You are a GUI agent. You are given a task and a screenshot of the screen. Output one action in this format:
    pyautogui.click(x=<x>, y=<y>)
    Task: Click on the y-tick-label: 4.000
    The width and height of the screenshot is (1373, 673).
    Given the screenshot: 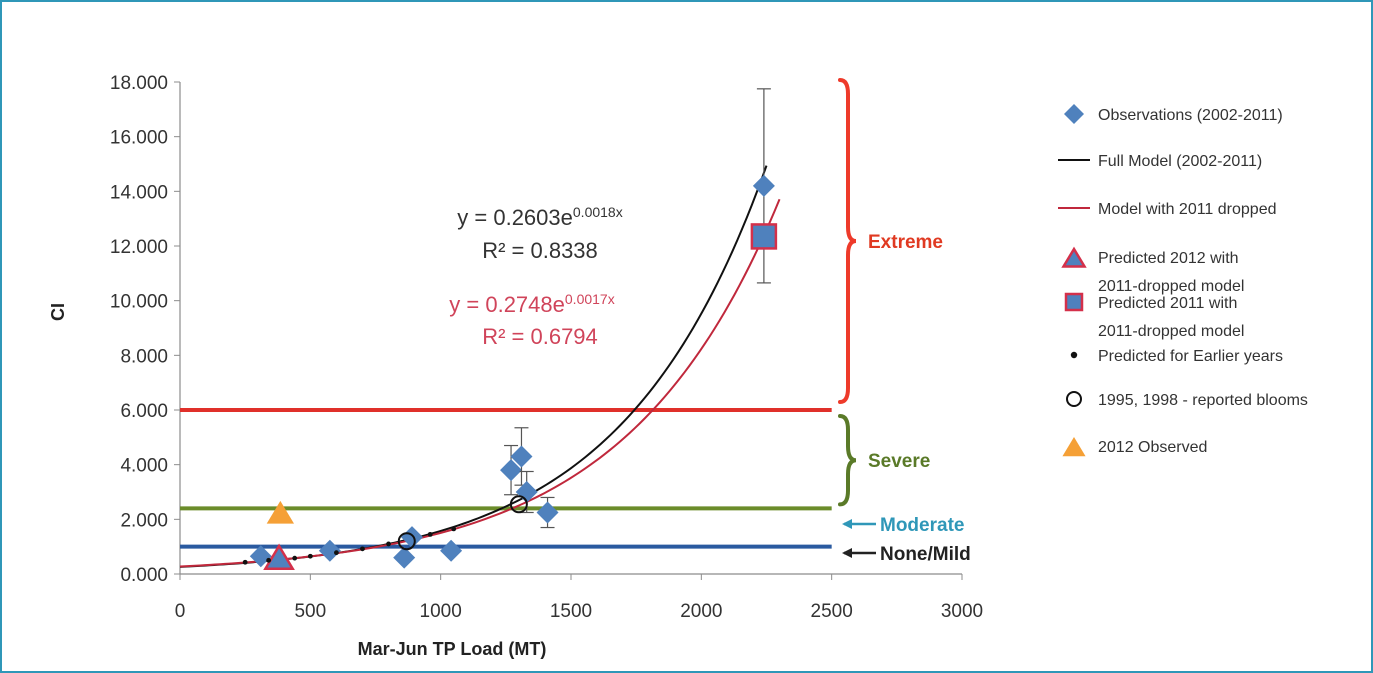 What is the action you would take?
    pyautogui.click(x=144, y=466)
    